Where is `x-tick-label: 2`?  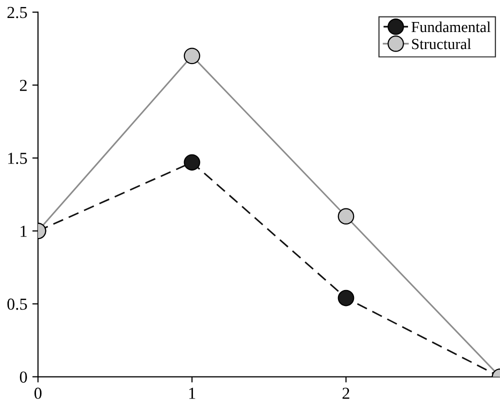 x-tick-label: 2 is located at coordinates (346, 393).